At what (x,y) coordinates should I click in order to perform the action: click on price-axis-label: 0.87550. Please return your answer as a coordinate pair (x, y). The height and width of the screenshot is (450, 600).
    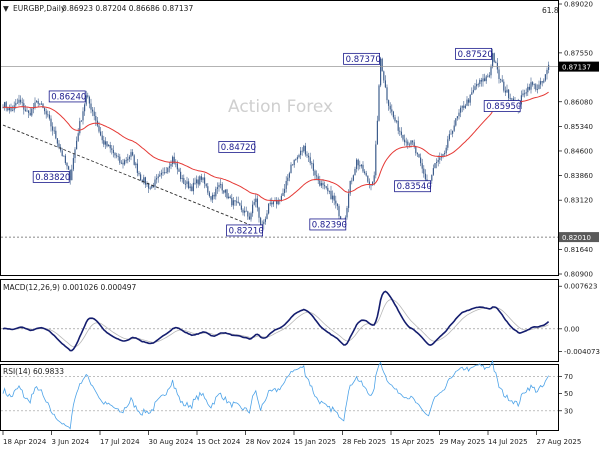
    Looking at the image, I should click on (578, 53).